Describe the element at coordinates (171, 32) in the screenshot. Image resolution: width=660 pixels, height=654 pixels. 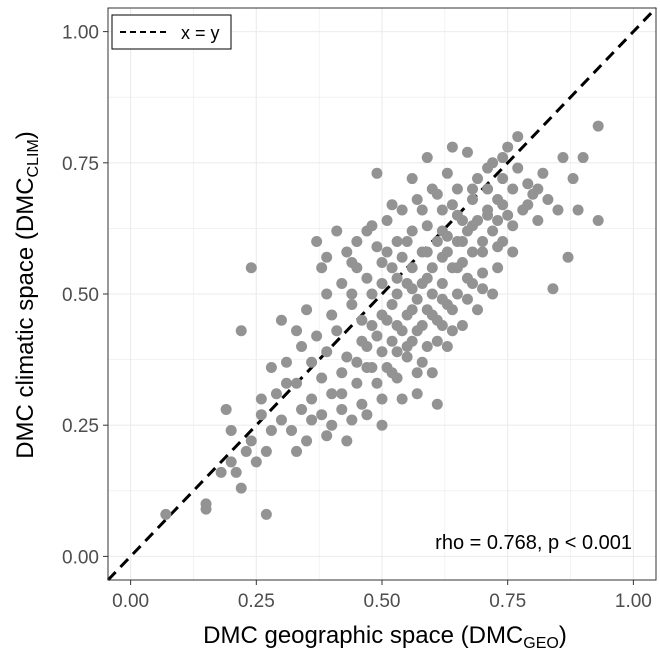
I see `legend: x = y` at that location.